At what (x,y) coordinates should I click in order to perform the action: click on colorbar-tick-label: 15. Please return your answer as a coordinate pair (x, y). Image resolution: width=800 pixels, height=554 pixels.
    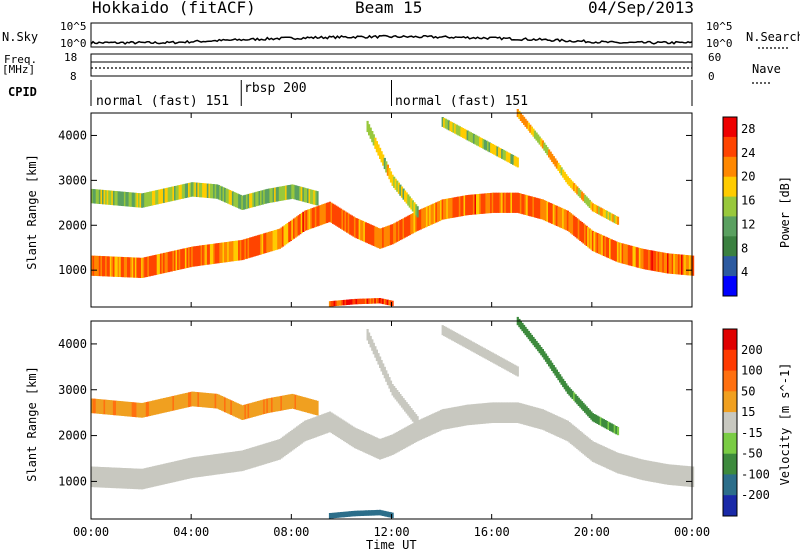
    Looking at the image, I should click on (748, 412).